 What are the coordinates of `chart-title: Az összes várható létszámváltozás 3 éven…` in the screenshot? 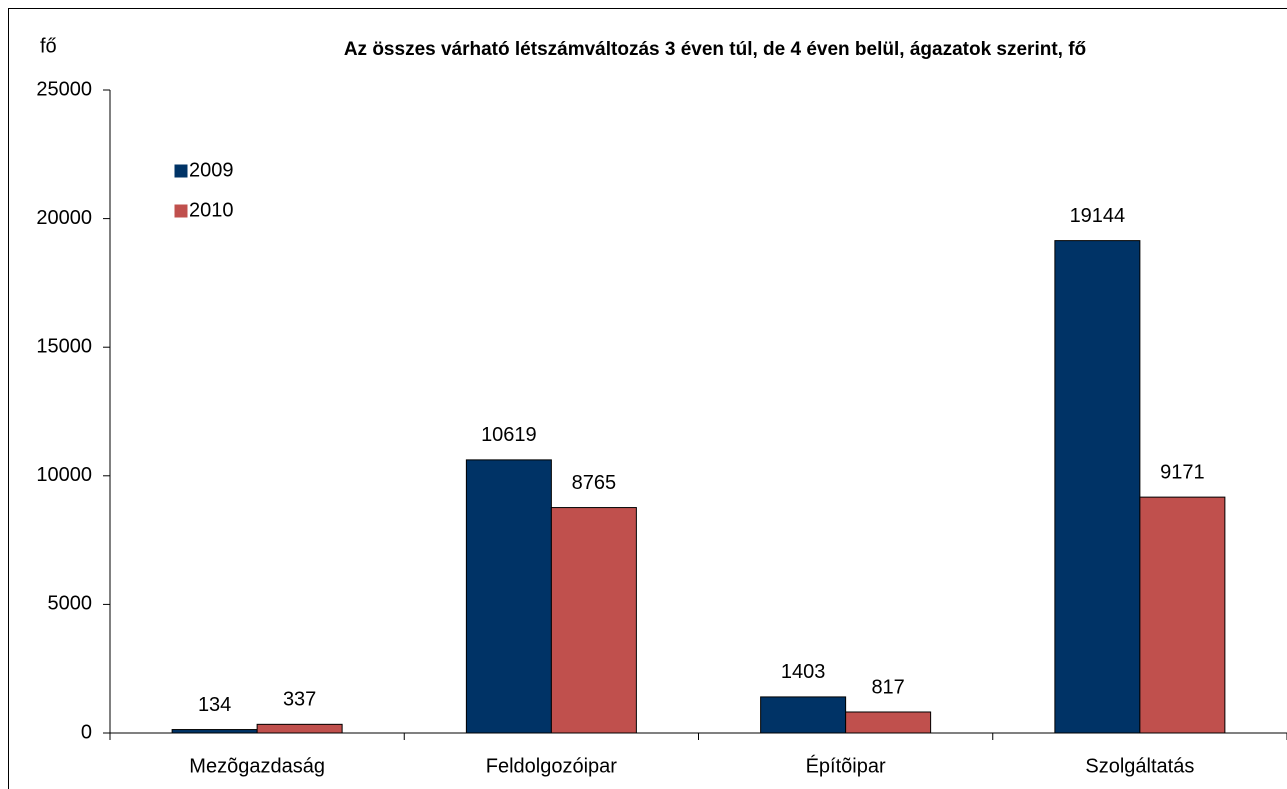 It's located at (715, 49).